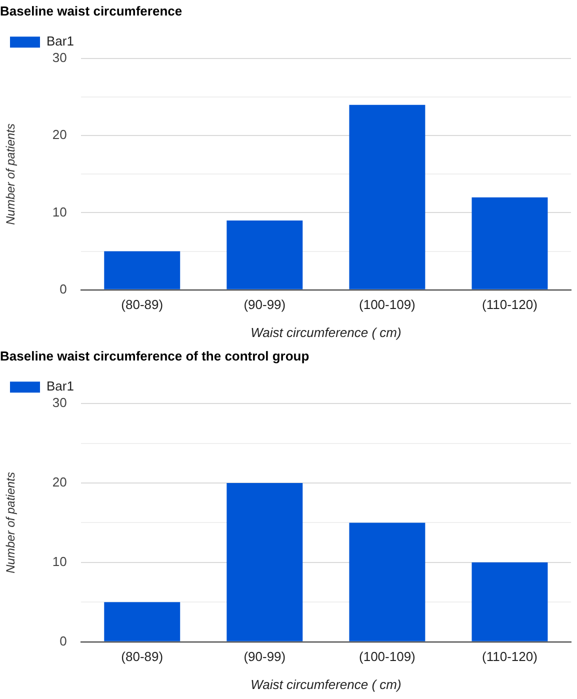  Describe the element at coordinates (155, 356) in the screenshot. I see `chart-title: Baseline waist circumference of the control group` at that location.